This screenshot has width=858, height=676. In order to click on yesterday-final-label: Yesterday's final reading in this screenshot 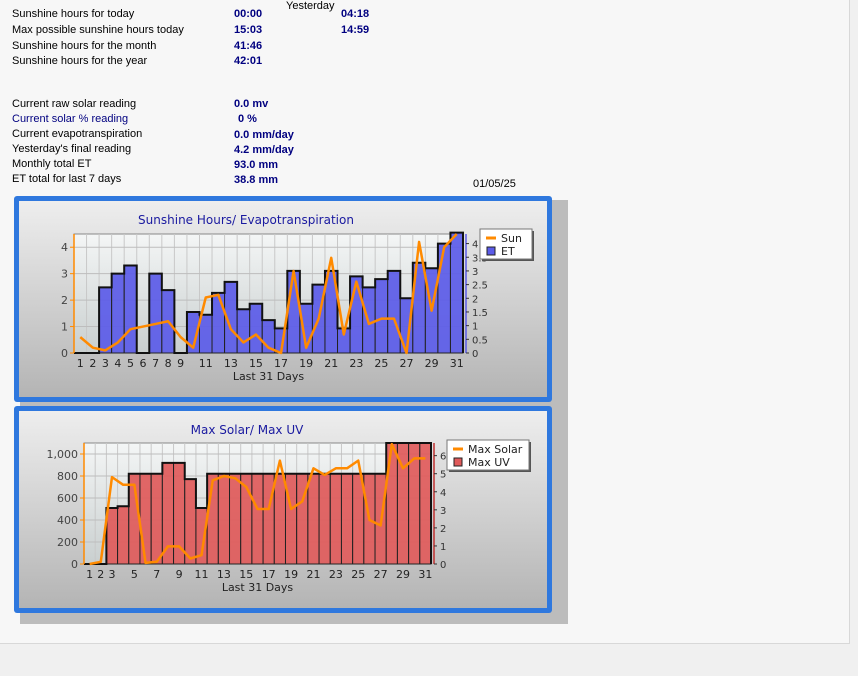, I will do `click(72, 149)`.